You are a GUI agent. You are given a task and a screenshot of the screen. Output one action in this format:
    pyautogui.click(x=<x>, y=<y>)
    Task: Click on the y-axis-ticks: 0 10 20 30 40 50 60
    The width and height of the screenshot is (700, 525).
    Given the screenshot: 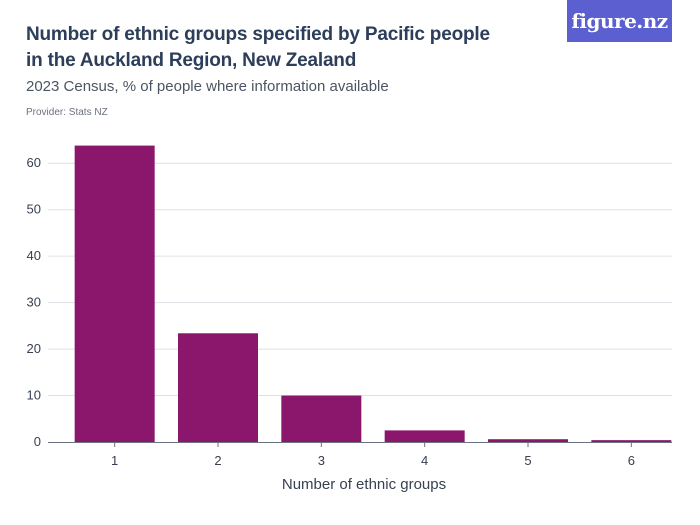 What is the action you would take?
    pyautogui.click(x=34, y=302)
    